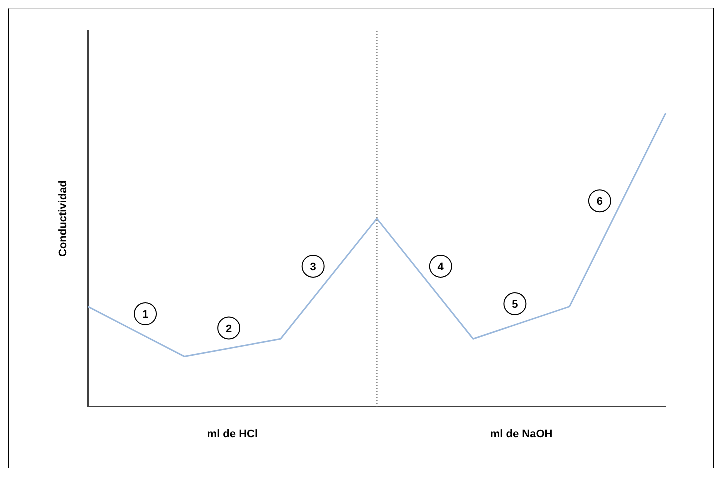  What do you see at coordinates (145, 315) in the screenshot?
I see `annotation: 1` at bounding box center [145, 315].